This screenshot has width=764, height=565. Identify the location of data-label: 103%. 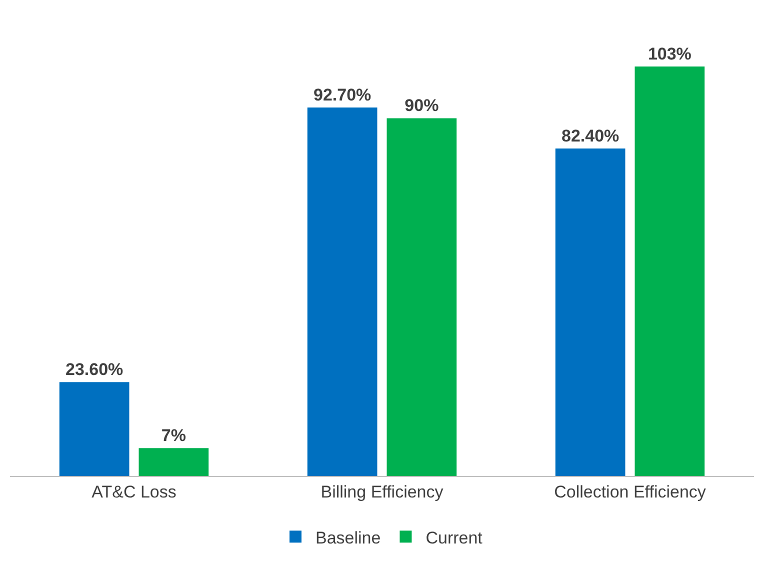
(670, 54).